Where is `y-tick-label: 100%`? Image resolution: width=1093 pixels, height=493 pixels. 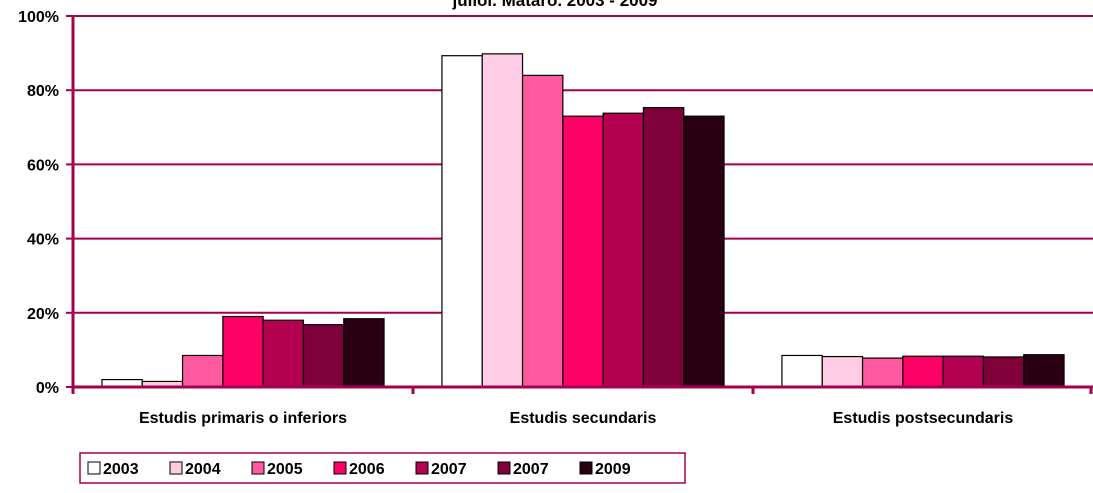 y-tick-label: 100% is located at coordinates (38, 17).